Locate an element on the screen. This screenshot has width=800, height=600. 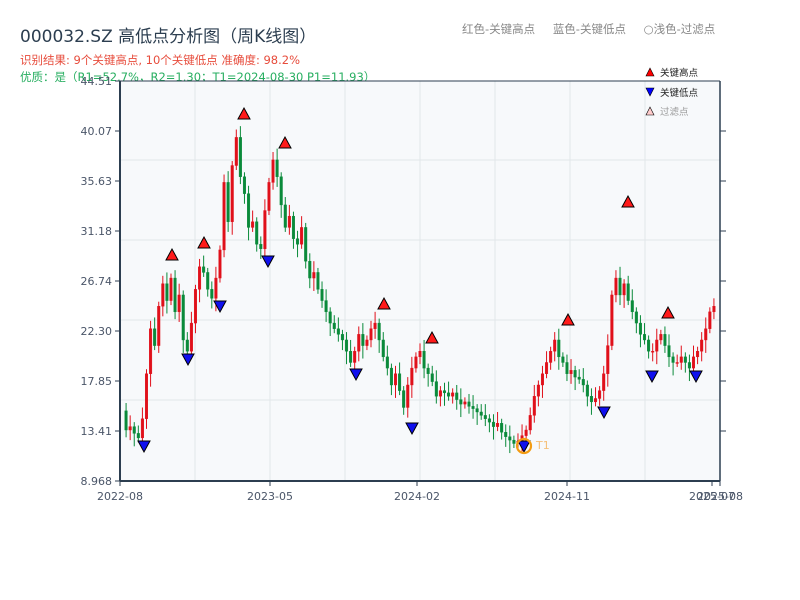
legend-label: 关键低点 is located at coordinates (679, 93).